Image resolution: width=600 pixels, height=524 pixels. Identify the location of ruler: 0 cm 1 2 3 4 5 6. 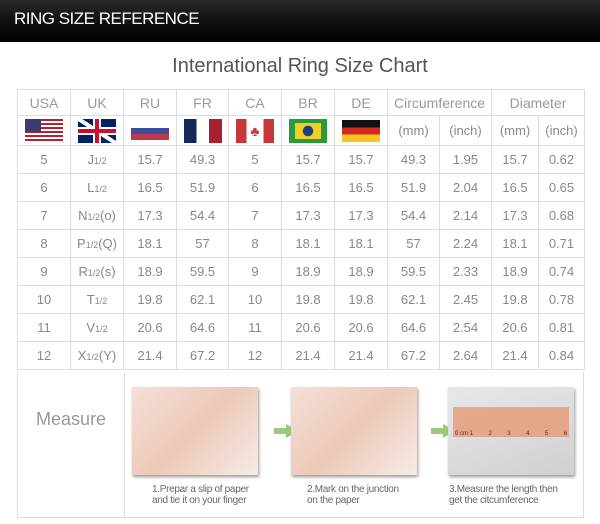
(511, 422).